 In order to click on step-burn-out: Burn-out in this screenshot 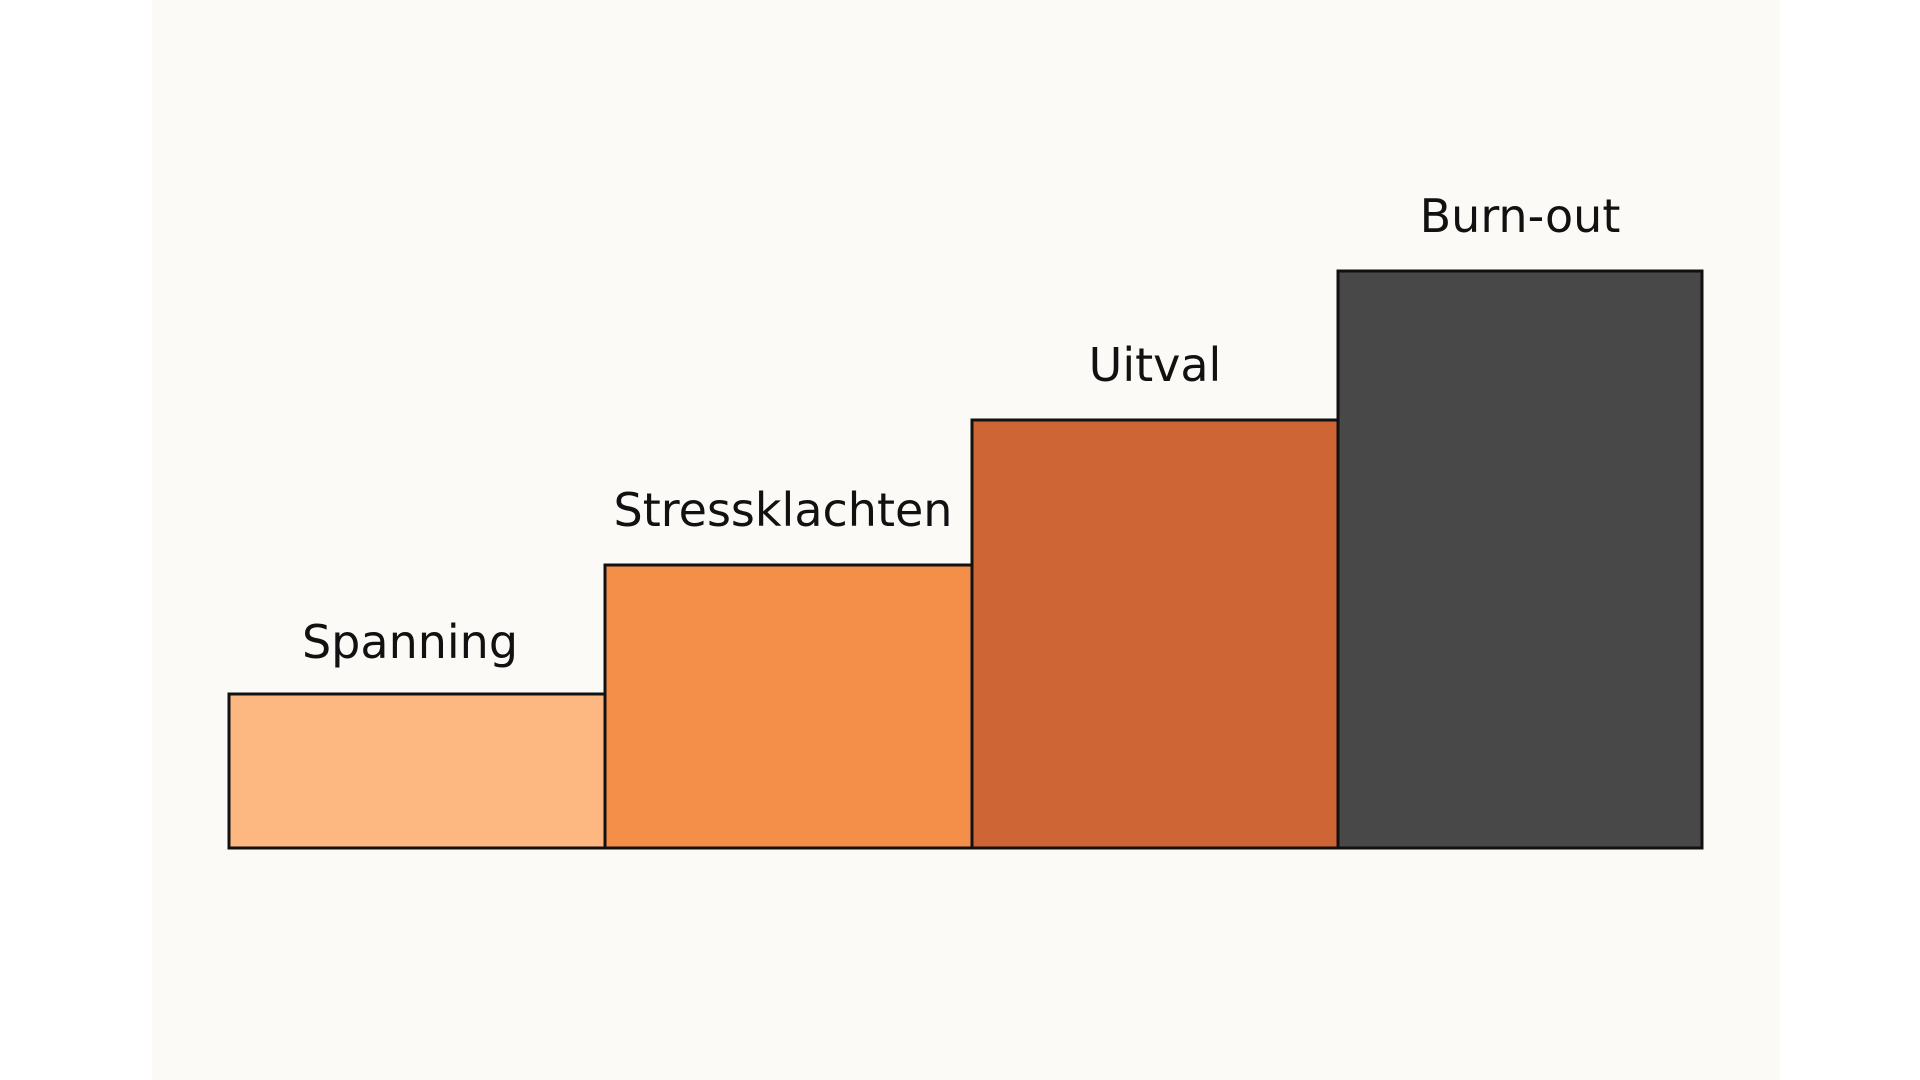, I will do `click(1520, 519)`.